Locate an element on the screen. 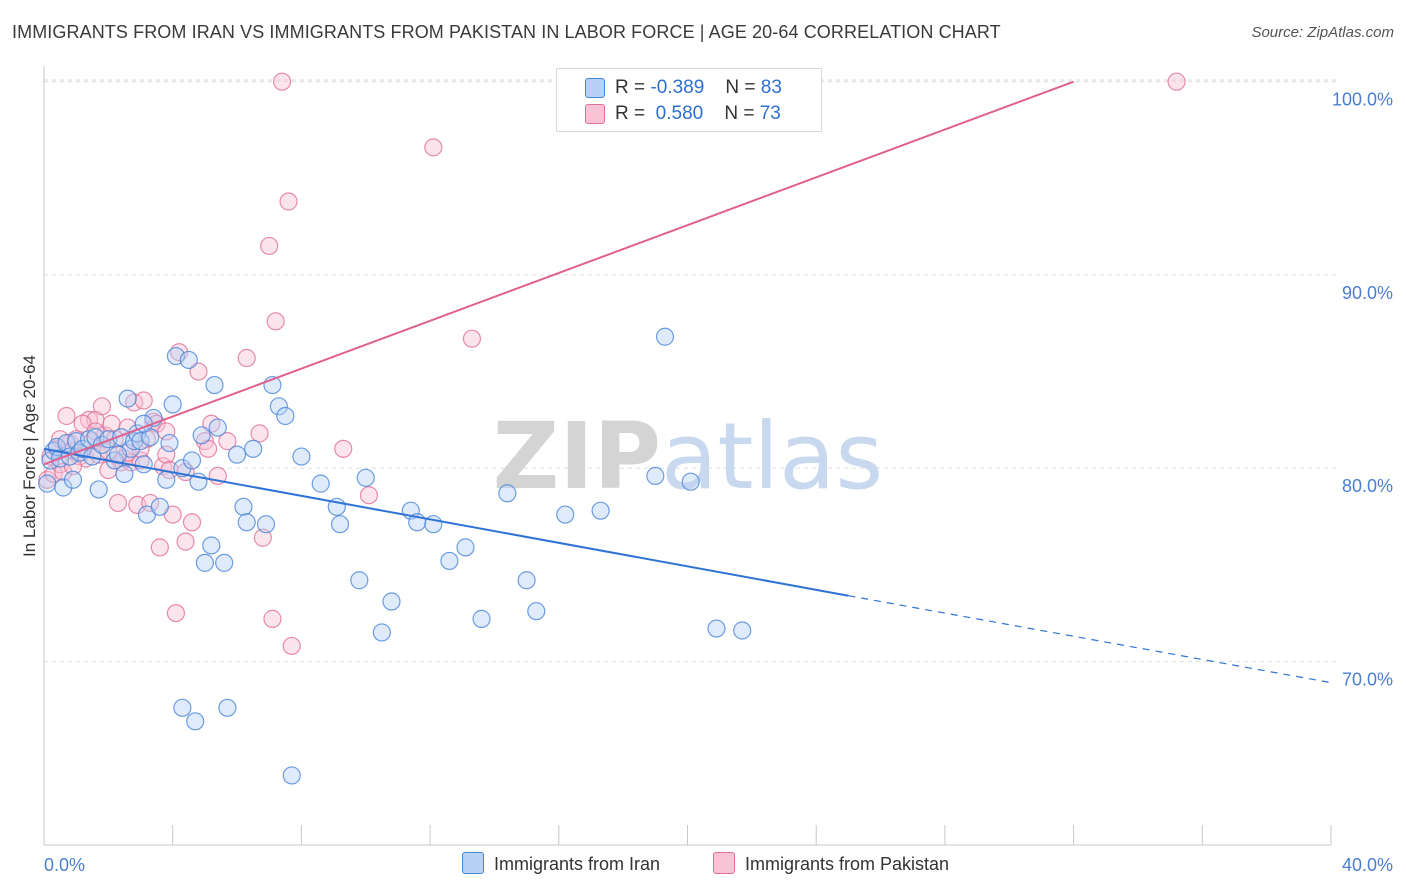 This screenshot has height=892, width=1406. x-tick-labels: 0.0% 40.0% is located at coordinates (718, 865).